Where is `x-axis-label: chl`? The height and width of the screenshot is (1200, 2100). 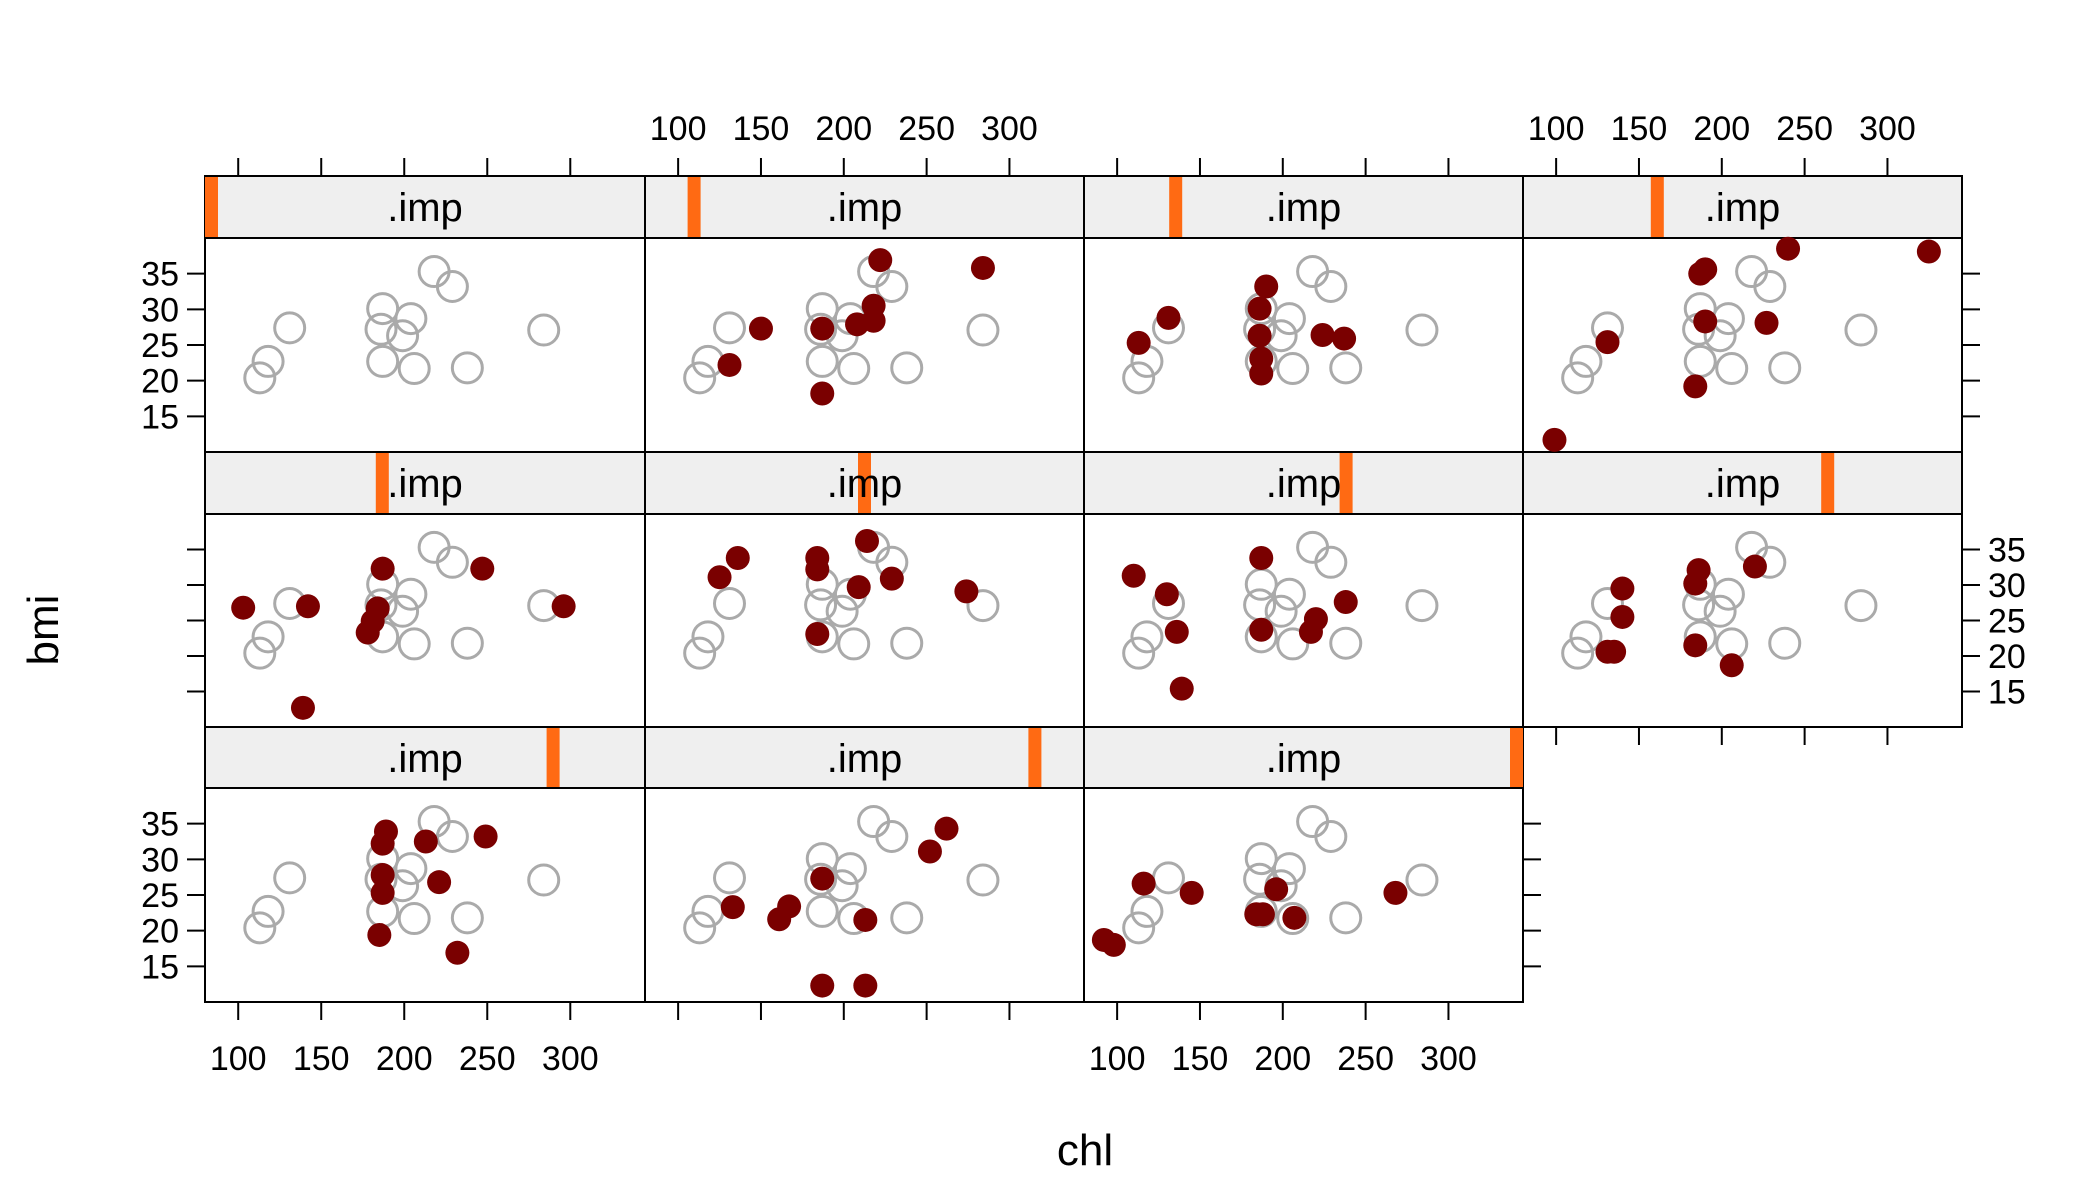 x-axis-label: chl is located at coordinates (1085, 1150).